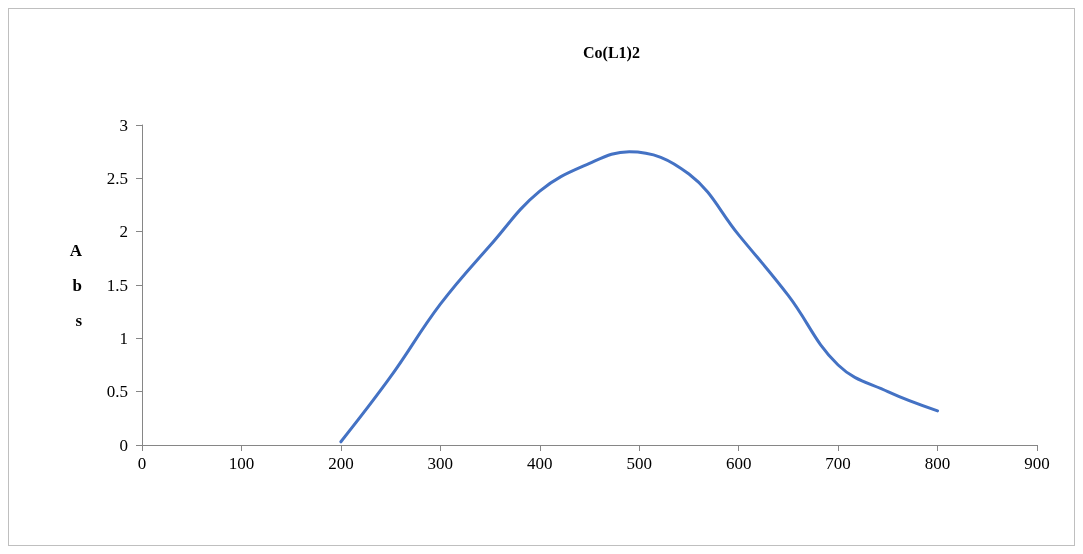  I want to click on y-tick-label: 2.5, so click(117, 178).